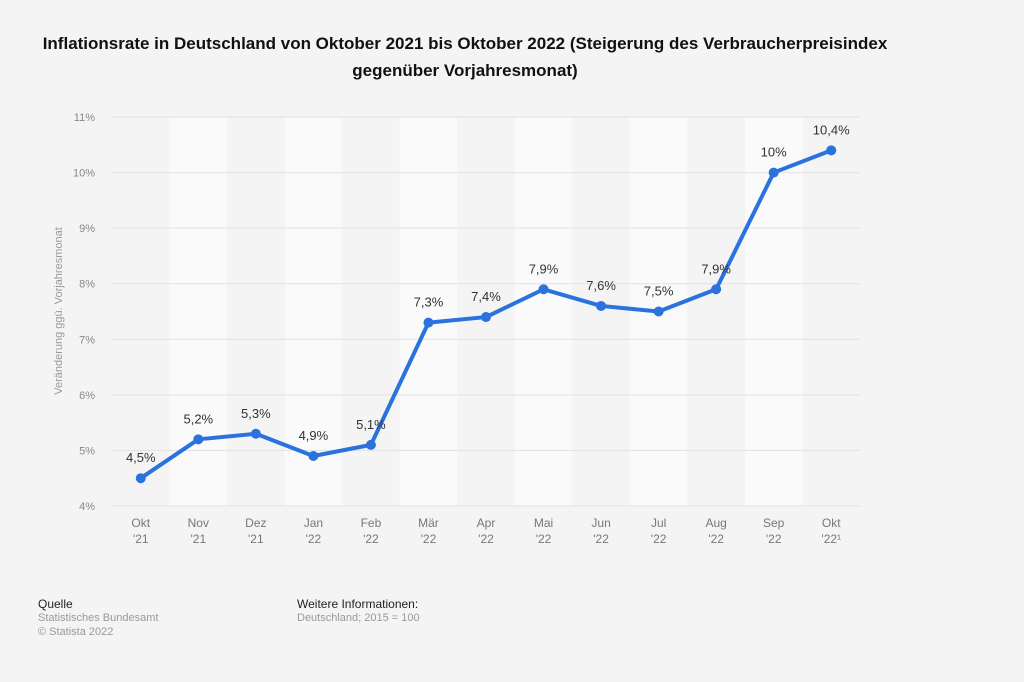  Describe the element at coordinates (486, 523) in the screenshot. I see `x-tick-label: Apr` at that location.